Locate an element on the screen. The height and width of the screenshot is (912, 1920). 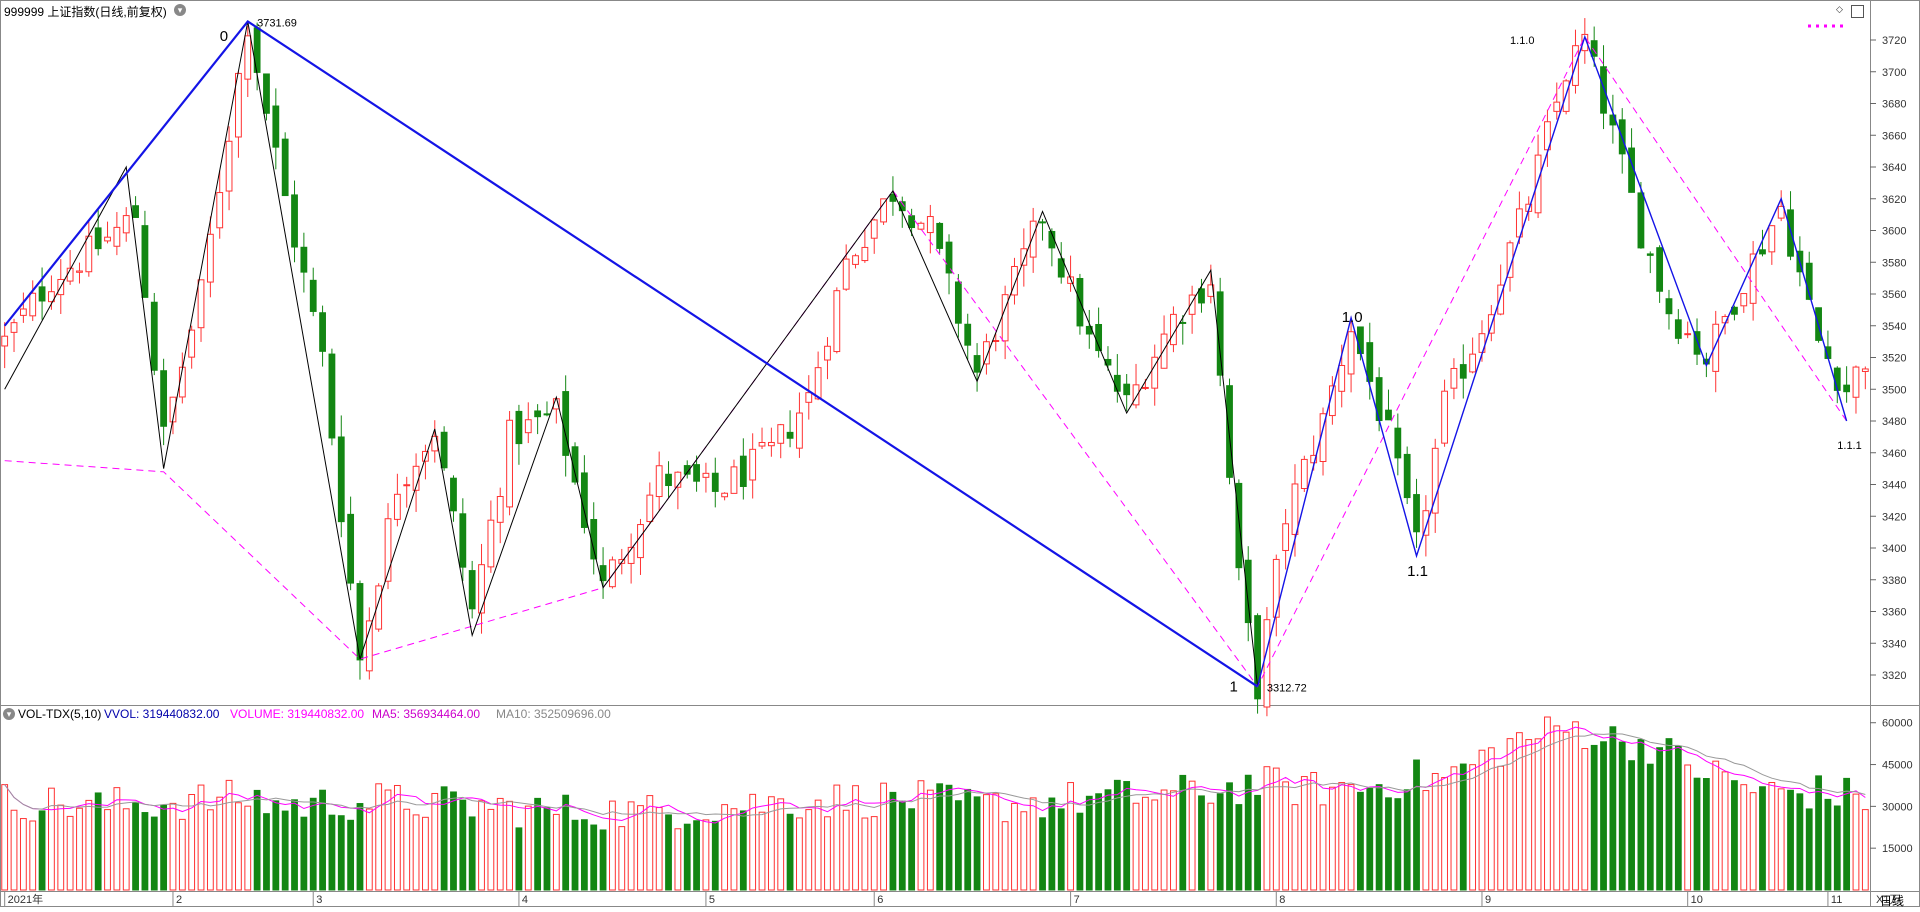
volume-dropdown-icon: ▾ is located at coordinates (9, 714).